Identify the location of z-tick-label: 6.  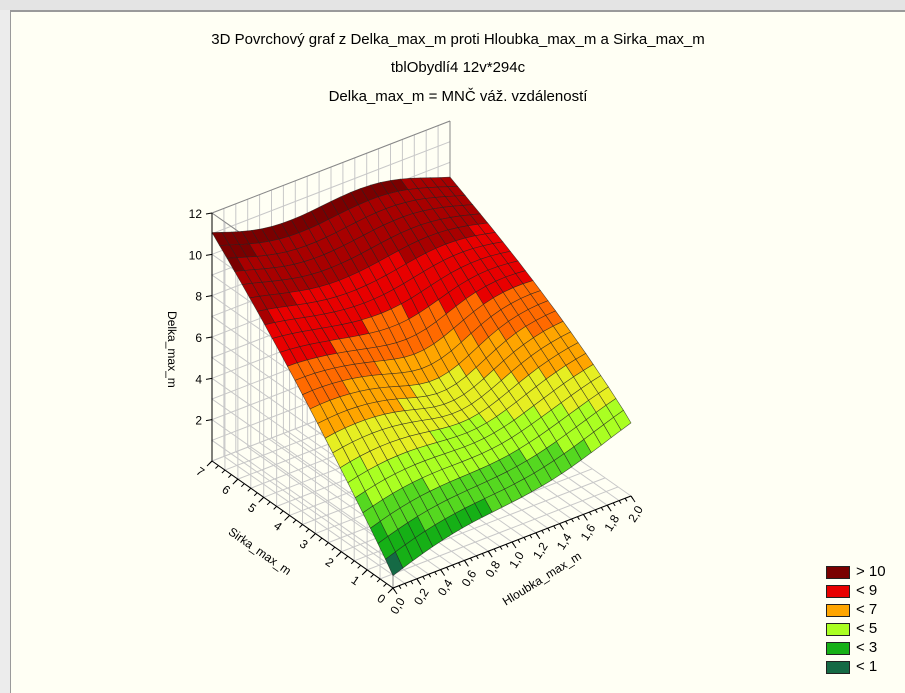
(198, 338).